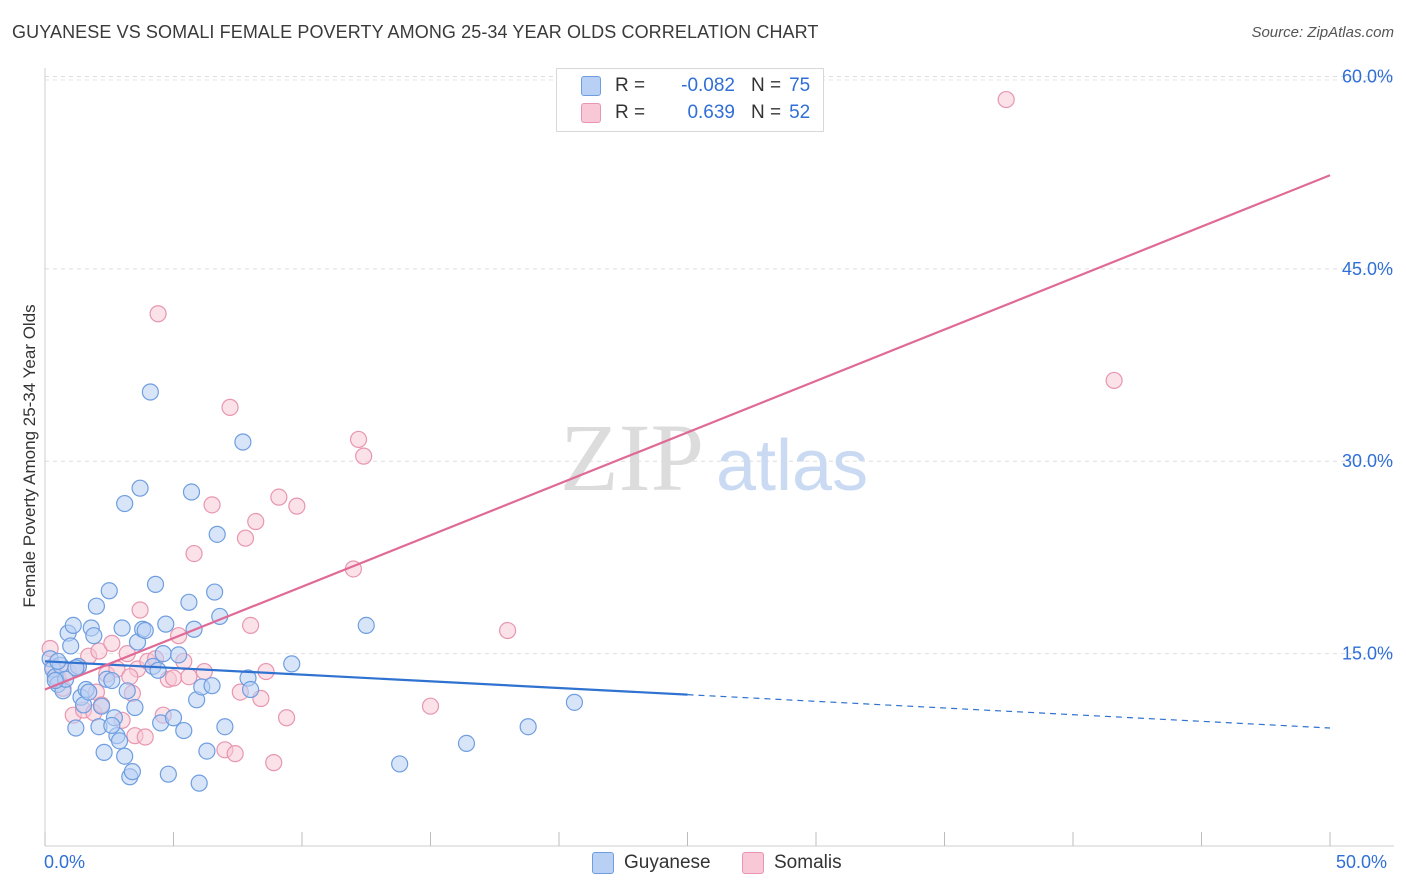 The image size is (1406, 892). I want to click on legend-row-somalis: R = 0.639 N = 52, so click(695, 113).